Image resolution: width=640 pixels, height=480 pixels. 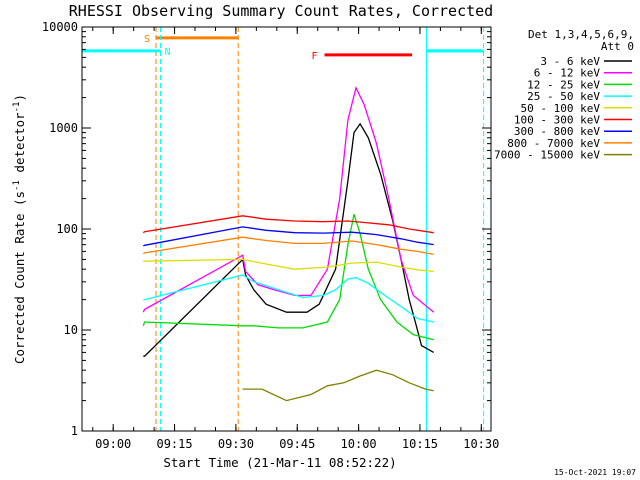 I want to click on x-tick-label: 10:30, so click(x=481, y=444).